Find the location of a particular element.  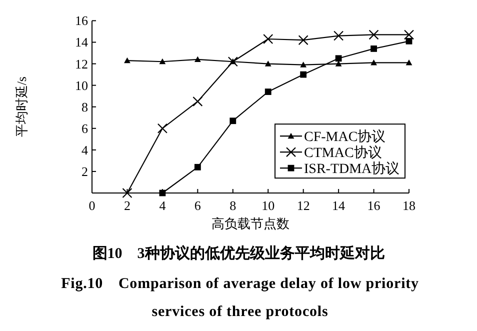

y-tick-label: 2 is located at coordinates (85, 171).